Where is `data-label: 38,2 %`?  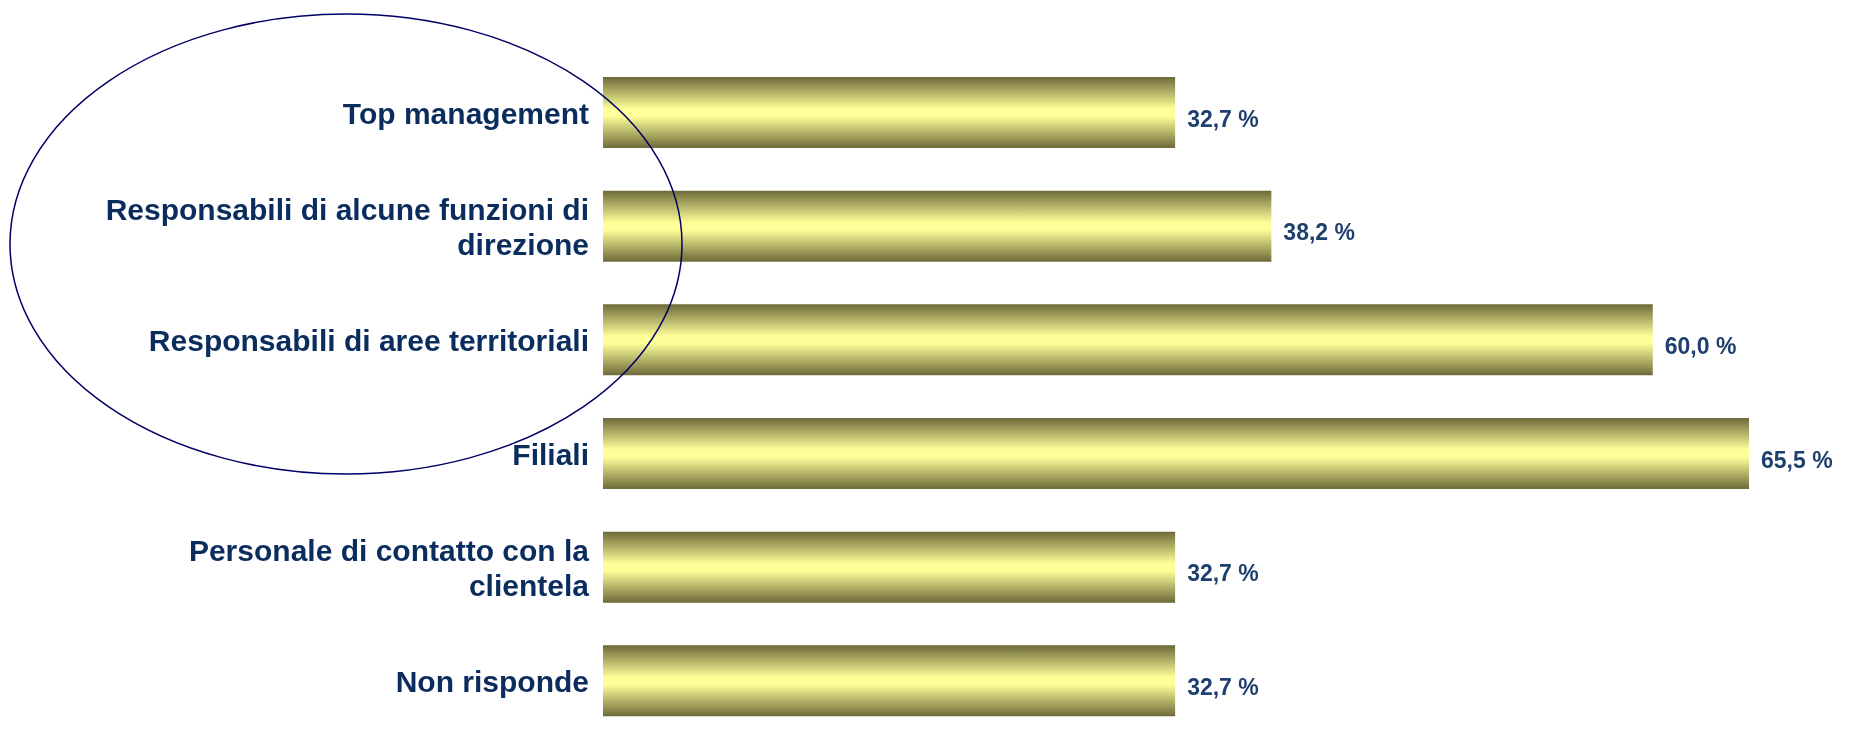
data-label: 38,2 % is located at coordinates (1319, 232).